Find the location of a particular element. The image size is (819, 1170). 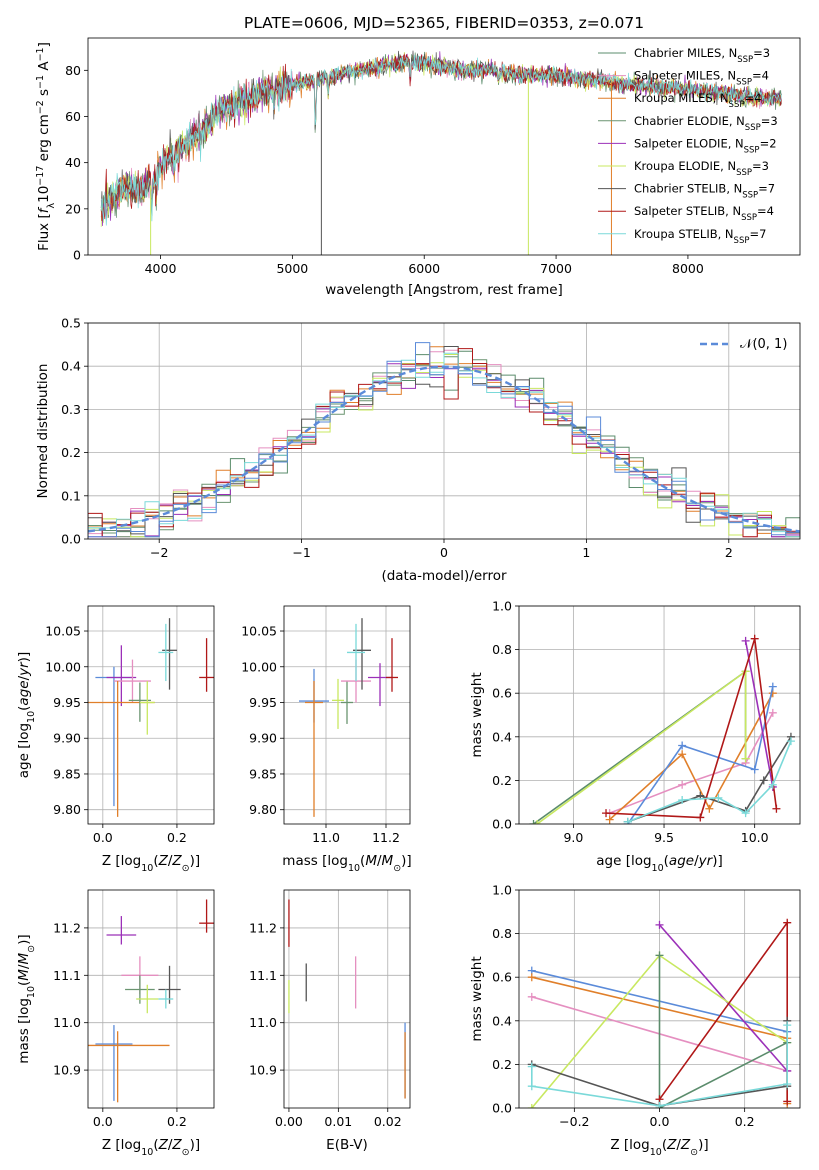

legend-entry: Kroupa ELODIE, NSSP=3 is located at coordinates (701, 168).